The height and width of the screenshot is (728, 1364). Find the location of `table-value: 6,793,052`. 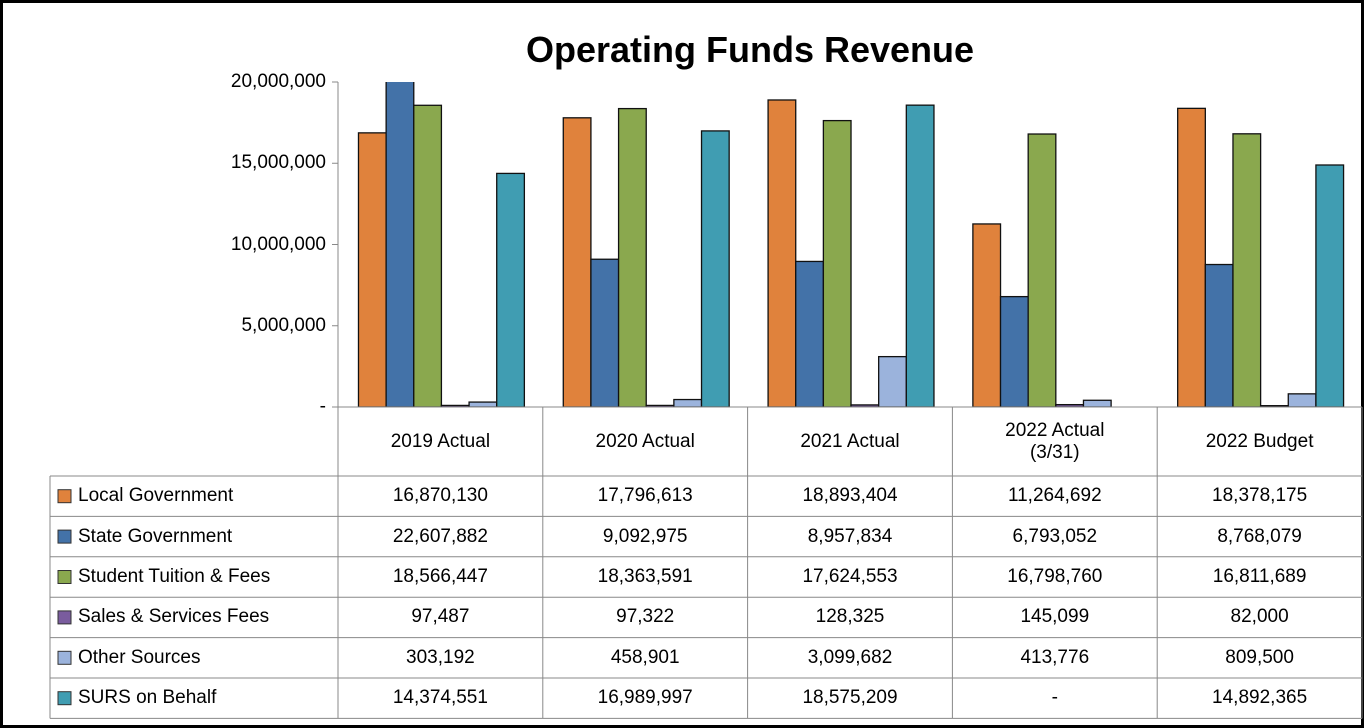

table-value: 6,793,052 is located at coordinates (1055, 536).